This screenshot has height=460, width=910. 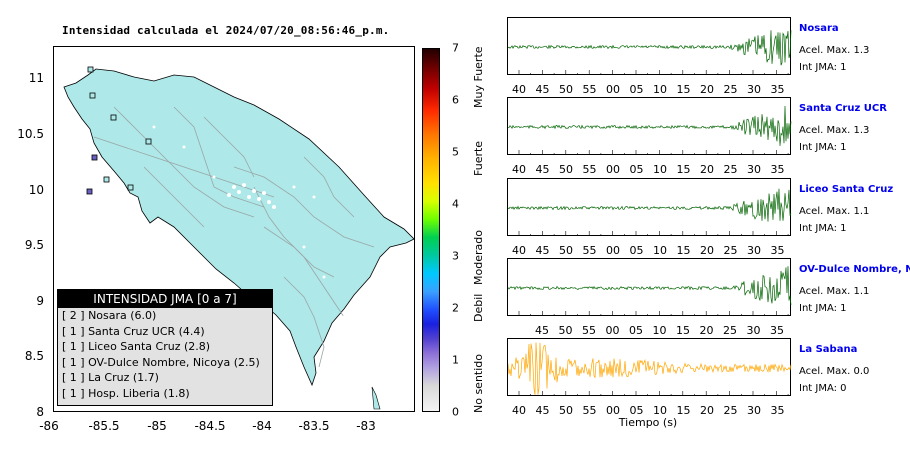 I want to click on colorbar-tick: 0, so click(x=455, y=412).